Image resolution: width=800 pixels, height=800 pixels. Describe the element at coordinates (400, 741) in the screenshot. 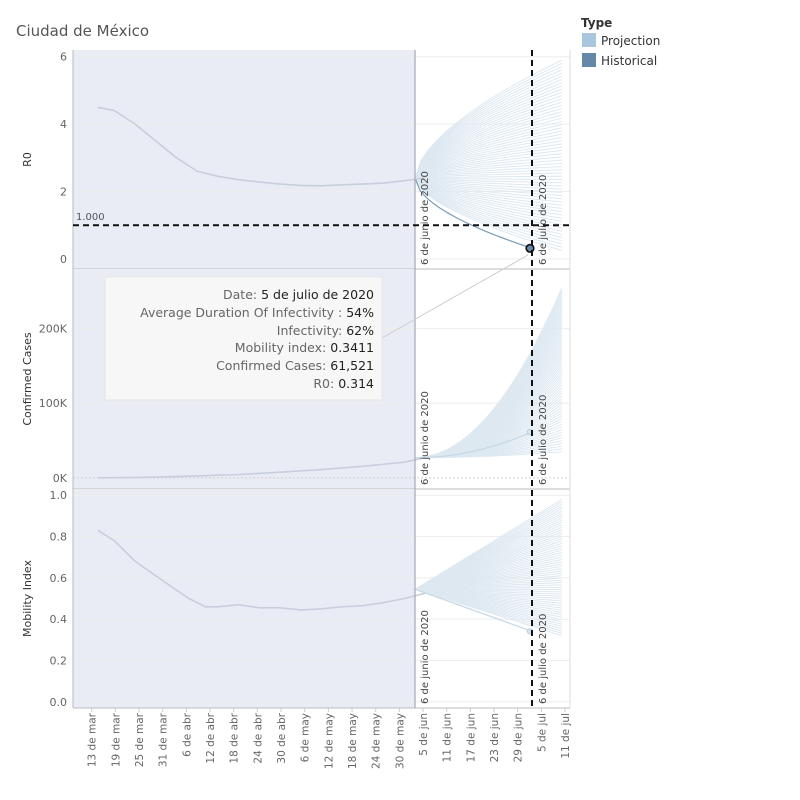

I see `x-tick-label: 30 de may` at that location.